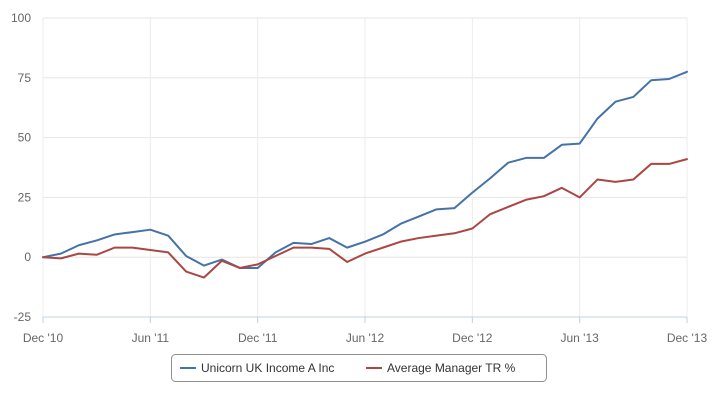  I want to click on x-tick-label: Dec '10, so click(43, 338).